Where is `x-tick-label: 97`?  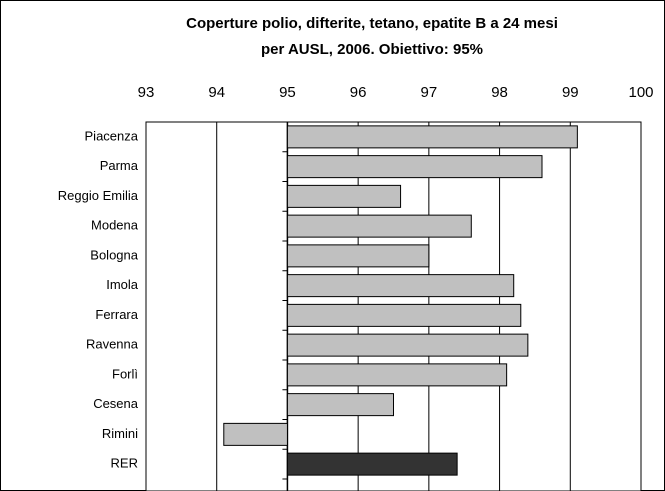
x-tick-label: 97 is located at coordinates (429, 92).